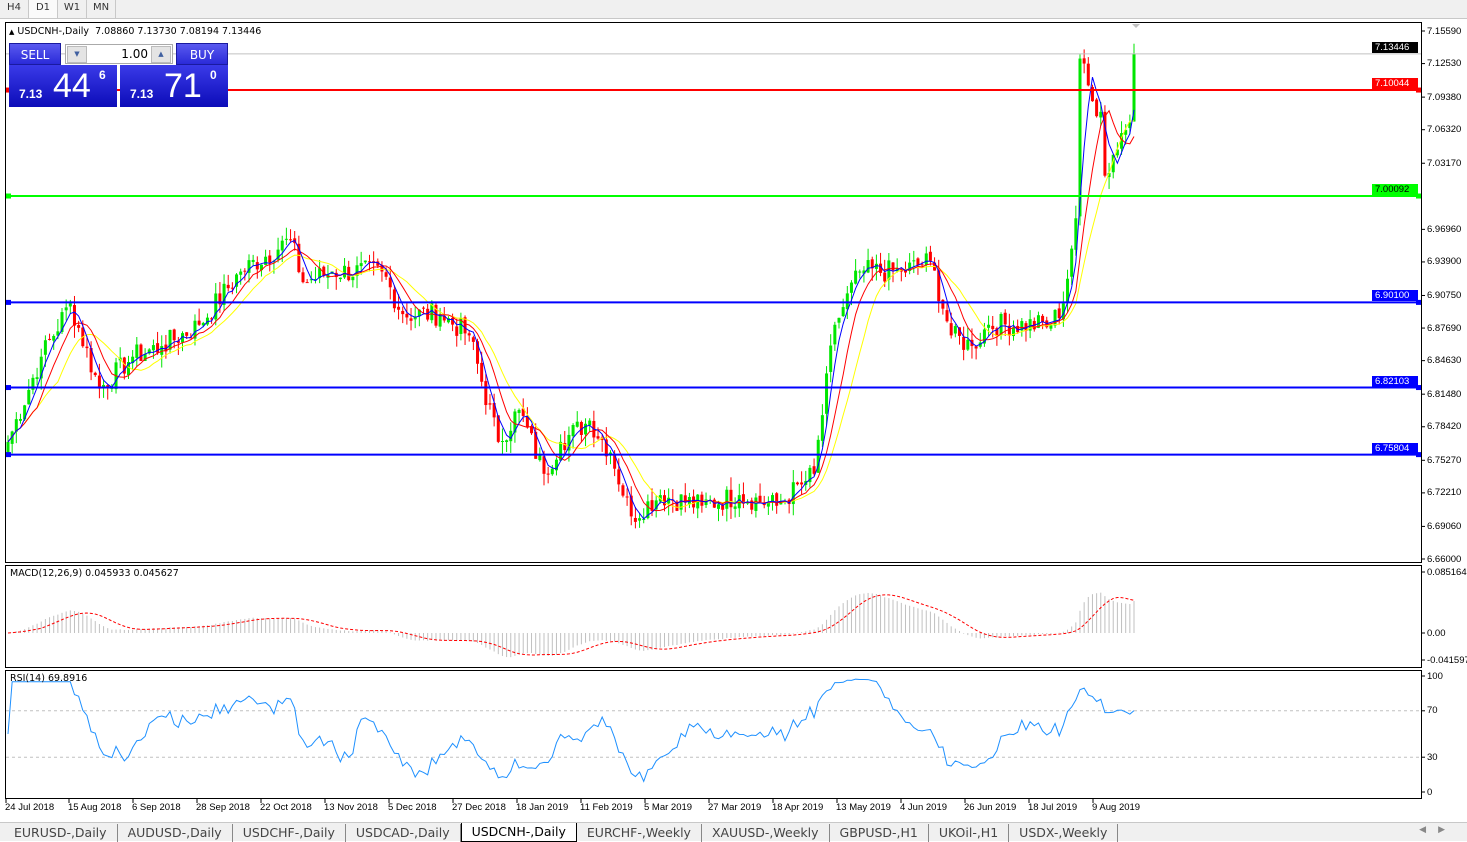 The image size is (1467, 842). What do you see at coordinates (863, 807) in the screenshot?
I see `date-axis-label: 13 May 2019` at bounding box center [863, 807].